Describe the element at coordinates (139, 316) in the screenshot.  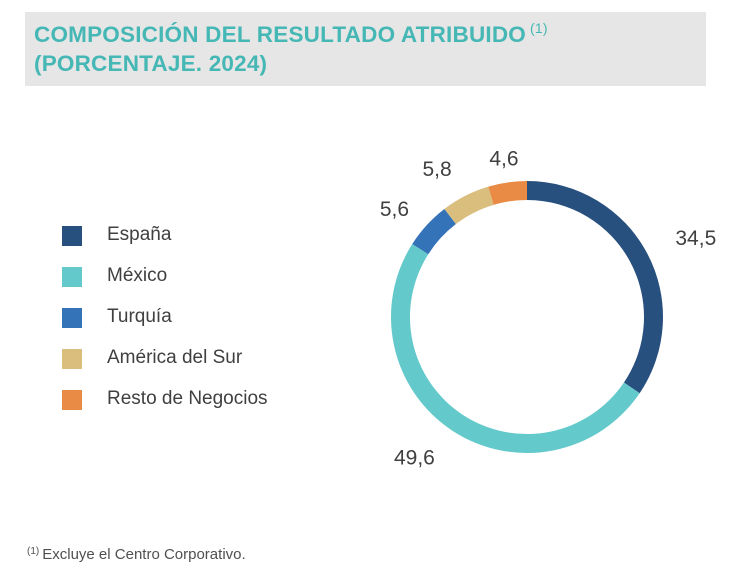
I see `legend-label: Turquía` at that location.